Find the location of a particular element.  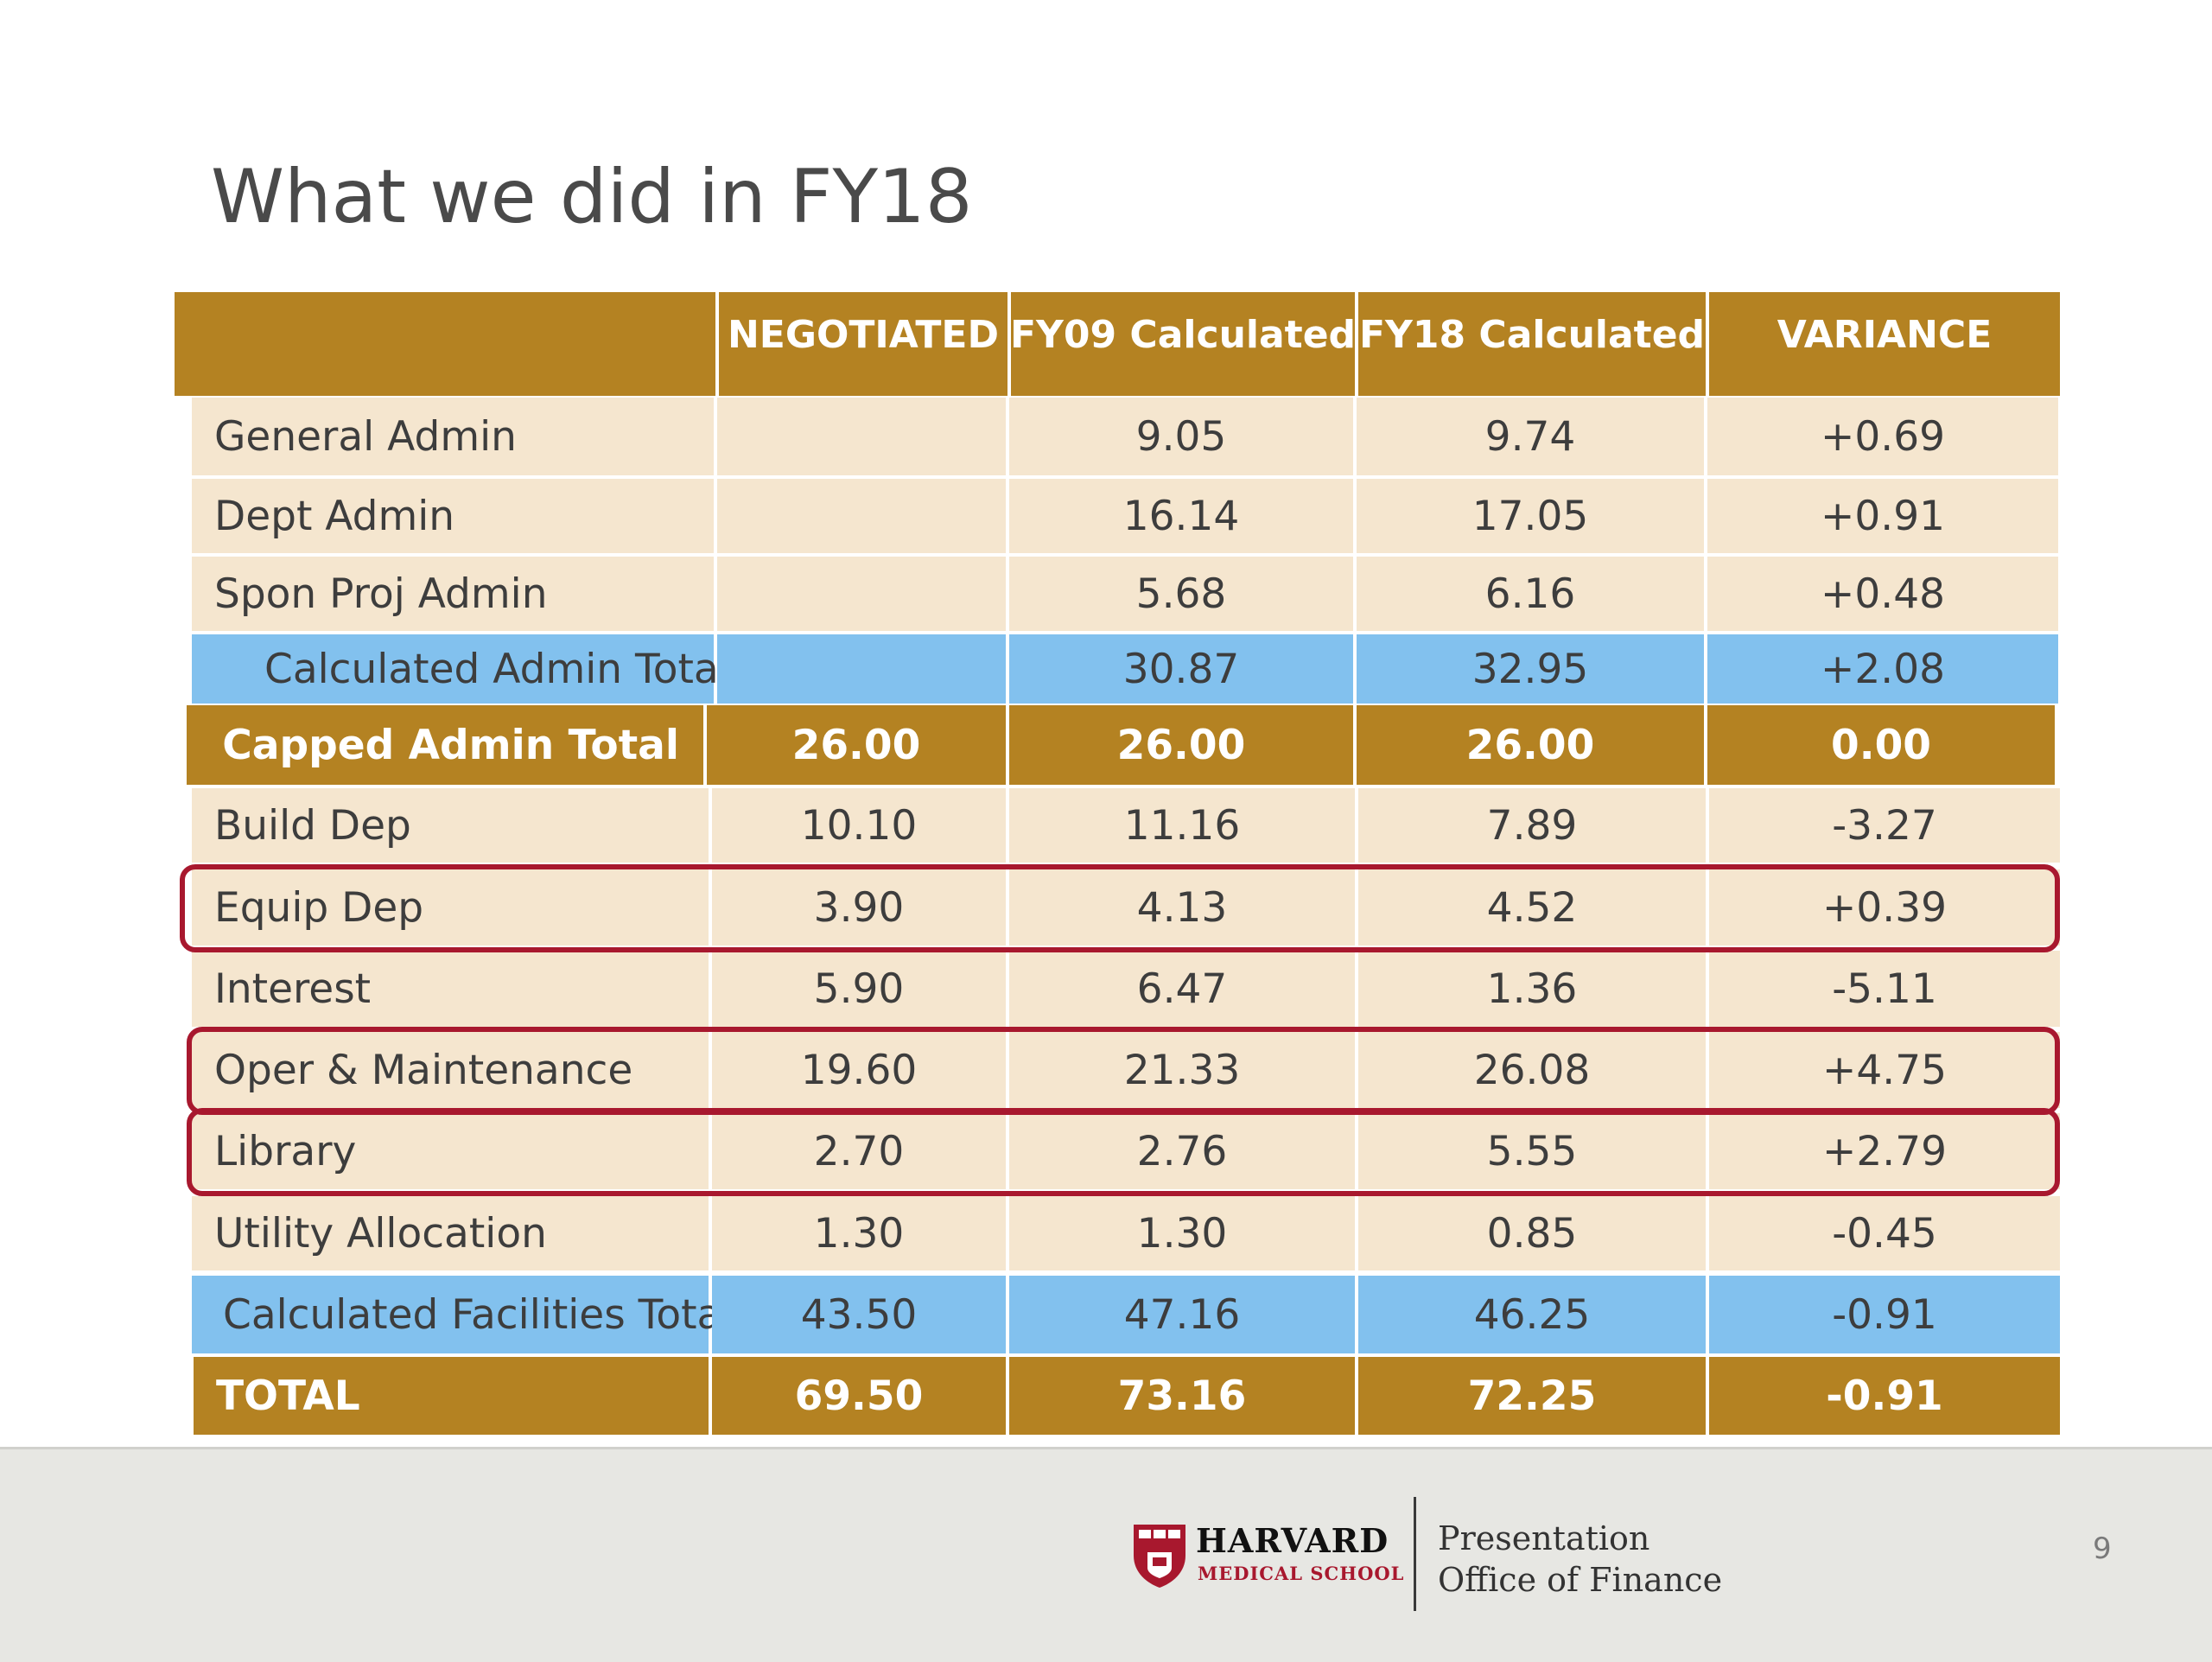

table-row: Equip Dep 3.90 4.13 4.52 +0.39 is located at coordinates (1126, 907).